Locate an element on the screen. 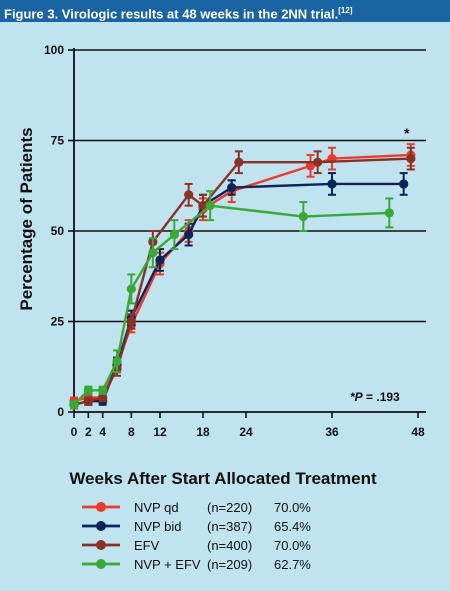 The width and height of the screenshot is (450, 591). y-tick-label: 25 is located at coordinates (58, 322).